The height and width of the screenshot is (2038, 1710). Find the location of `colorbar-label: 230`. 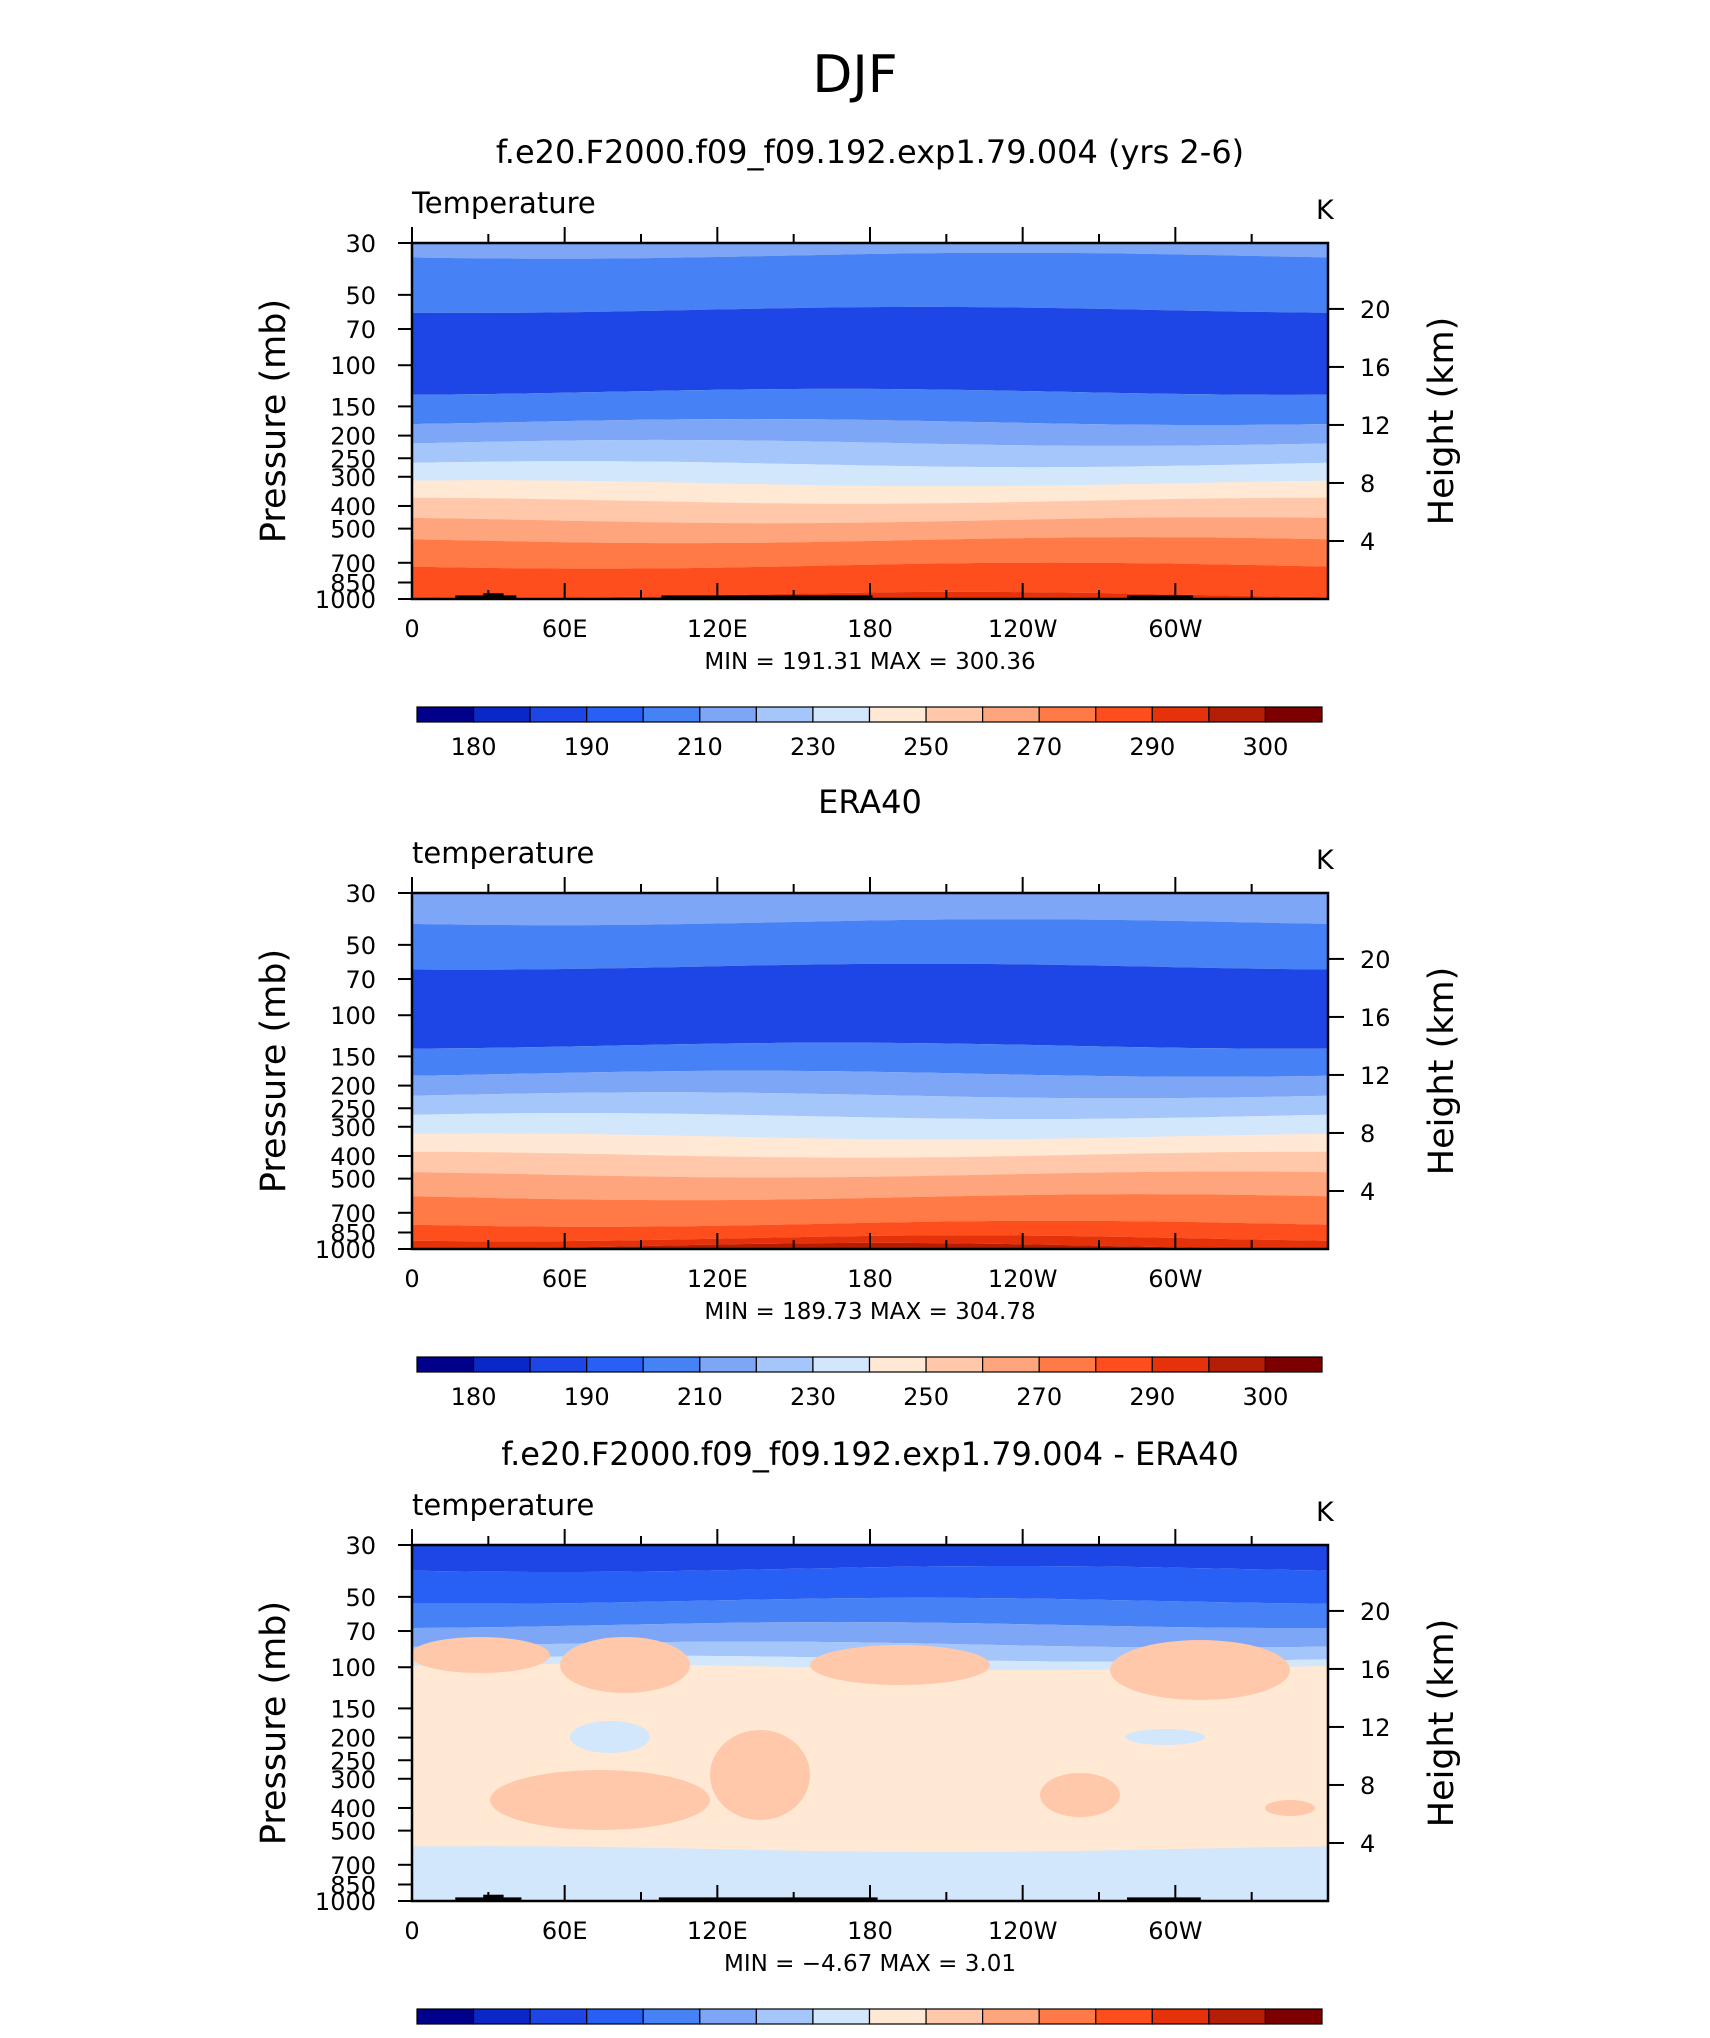

colorbar-label: 230 is located at coordinates (813, 1397).